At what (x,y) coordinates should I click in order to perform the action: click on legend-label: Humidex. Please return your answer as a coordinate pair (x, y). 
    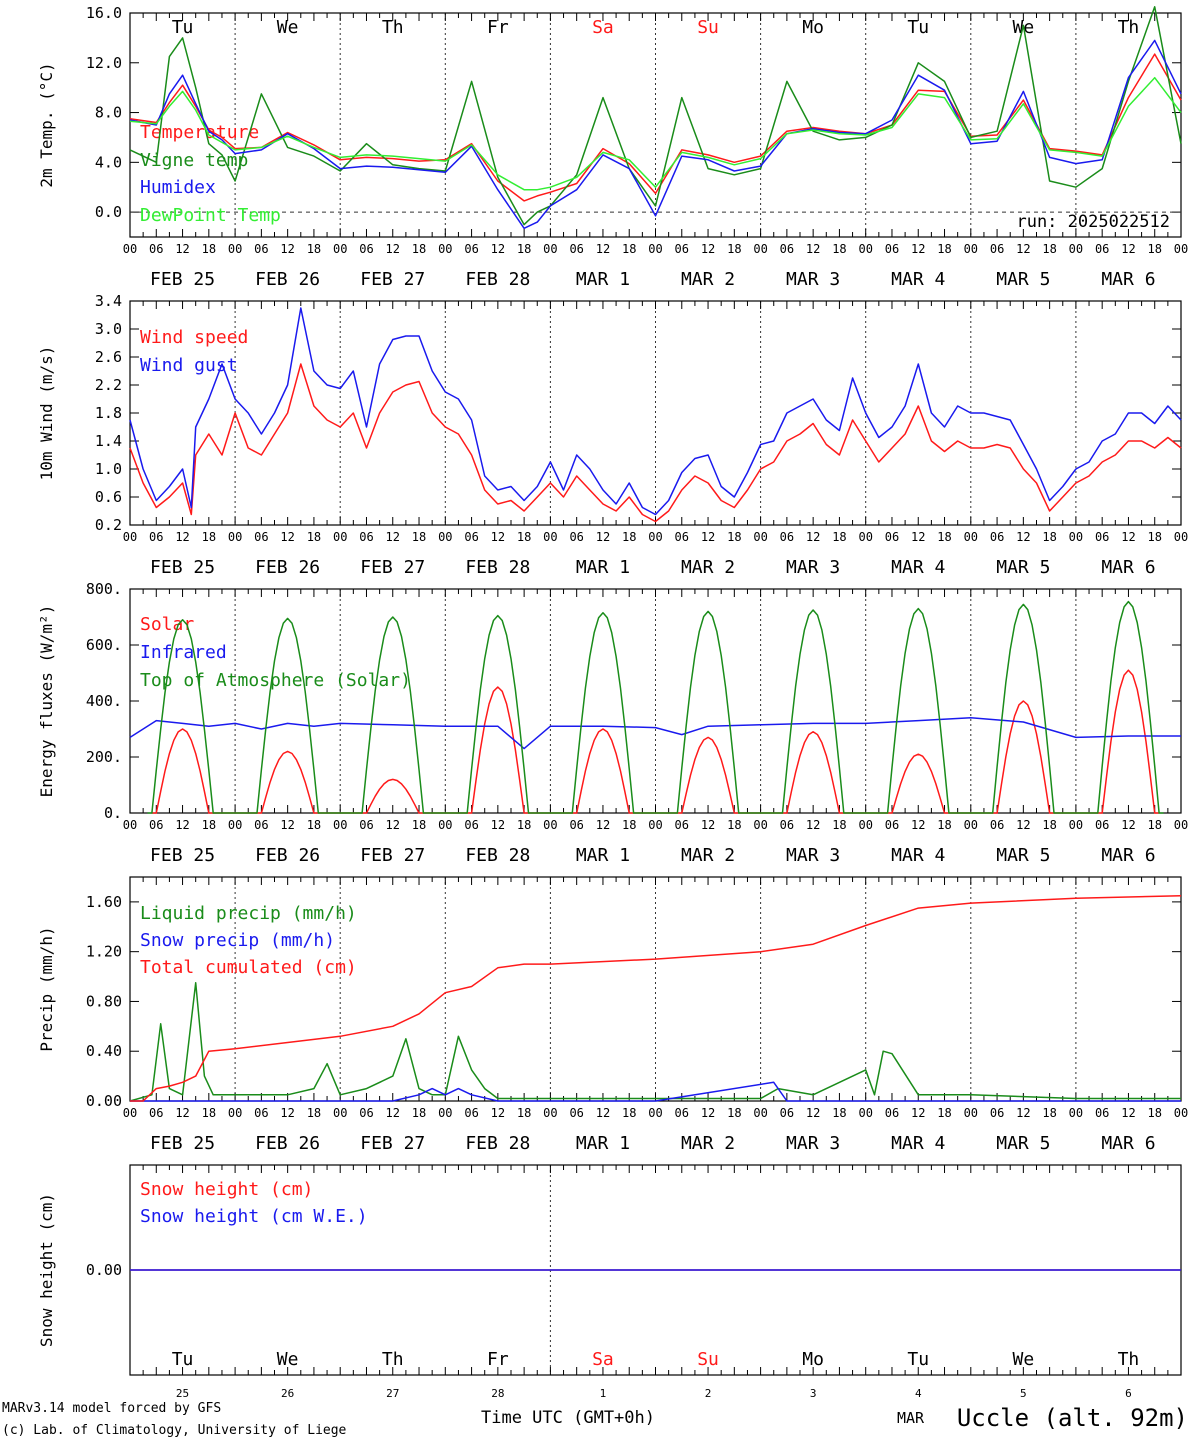
    Looking at the image, I should click on (178, 187).